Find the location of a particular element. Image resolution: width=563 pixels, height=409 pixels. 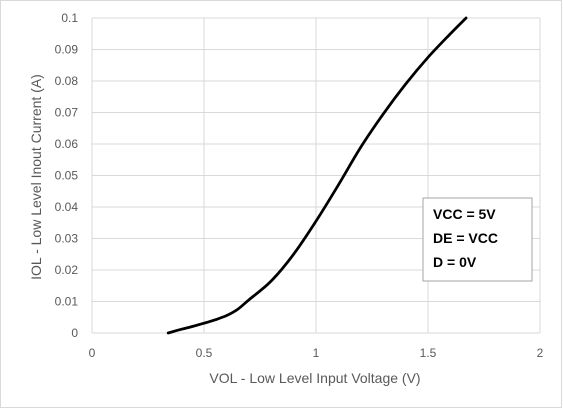

y-tick-label: 0.03 is located at coordinates (67, 239).